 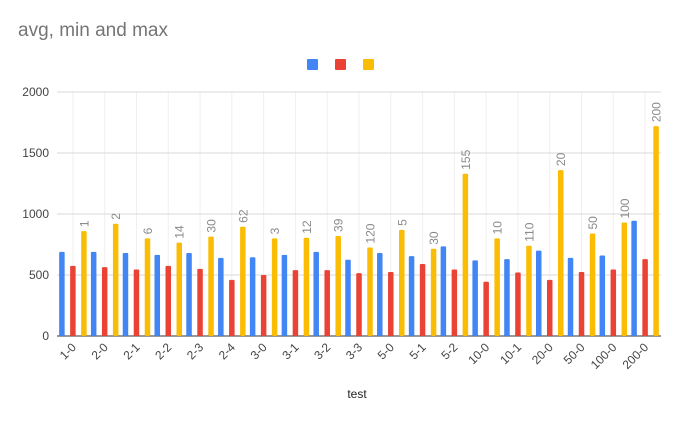 What do you see at coordinates (45, 336) in the screenshot?
I see `y-tick-label: 0` at bounding box center [45, 336].